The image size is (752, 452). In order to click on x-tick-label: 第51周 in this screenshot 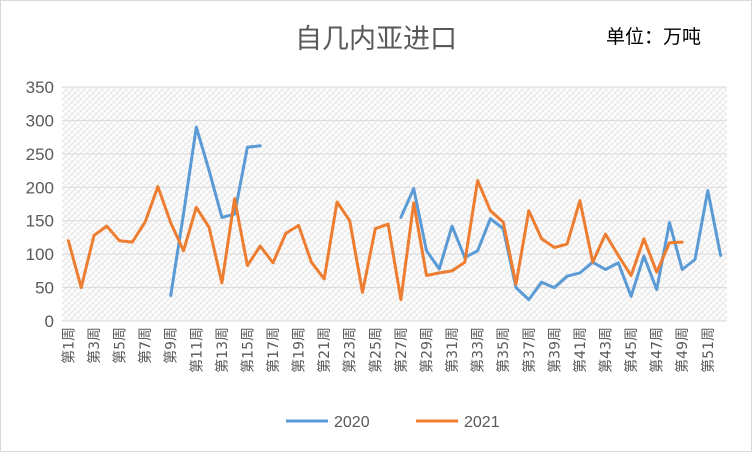, I will do `click(708, 350)`.